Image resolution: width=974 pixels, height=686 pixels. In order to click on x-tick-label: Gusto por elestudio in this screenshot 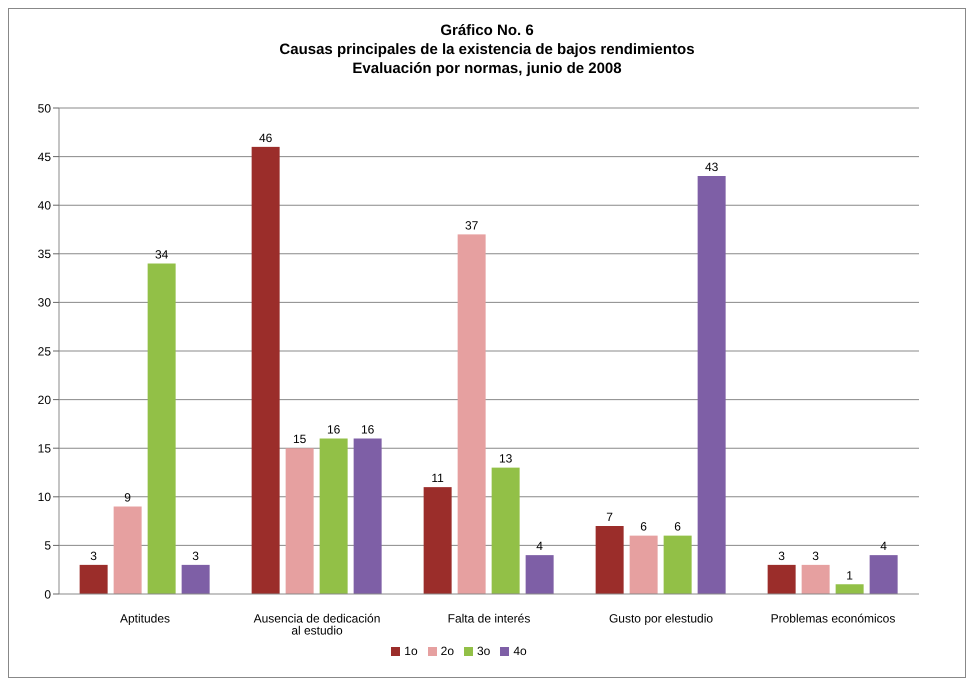, I will do `click(661, 619)`.